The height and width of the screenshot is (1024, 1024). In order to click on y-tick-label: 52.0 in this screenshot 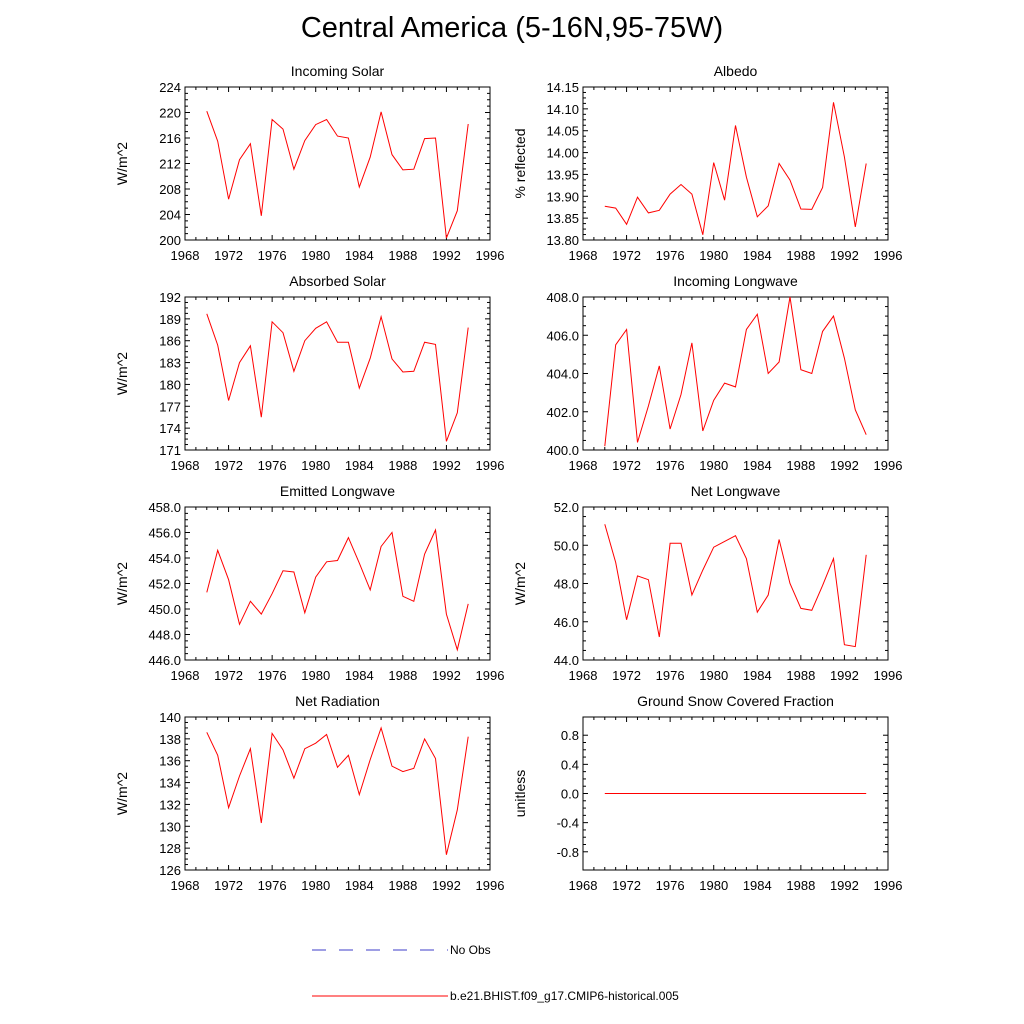, I will do `click(566, 507)`.